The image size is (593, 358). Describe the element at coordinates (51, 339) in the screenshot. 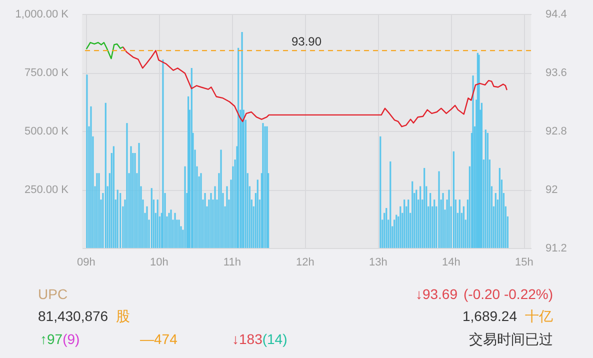

I see `text: ↑97` at that location.